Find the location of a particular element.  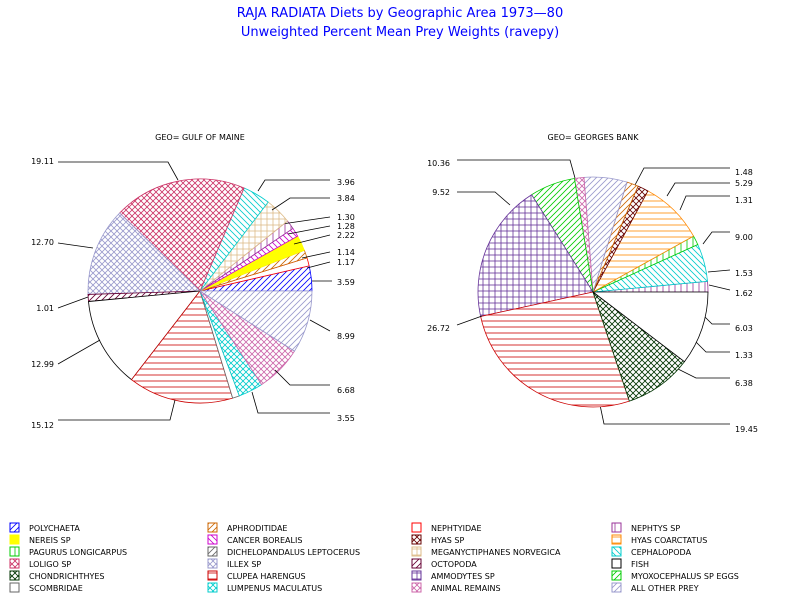

slice-value-label: 1.14 is located at coordinates (346, 252).